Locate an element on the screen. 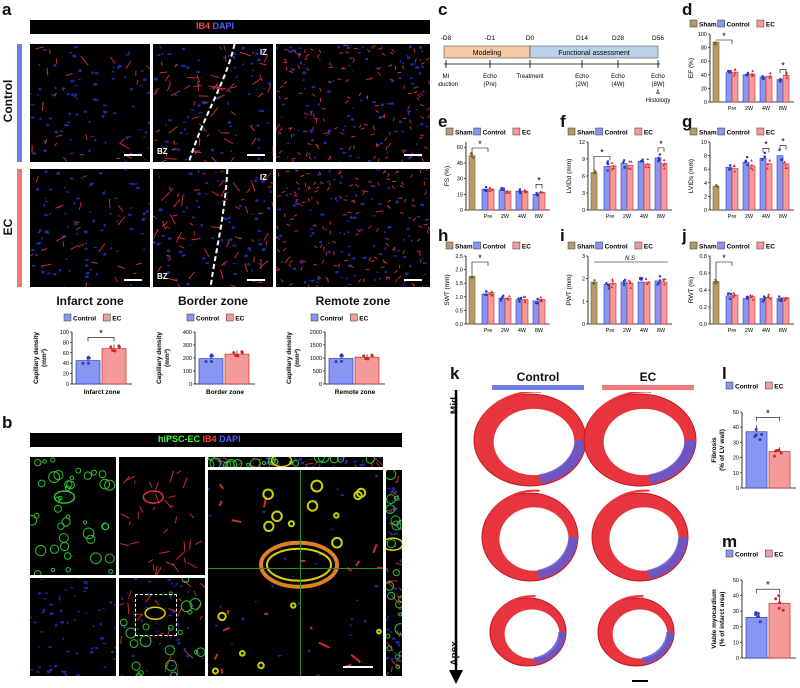  bar-ec is located at coordinates (769, 89).